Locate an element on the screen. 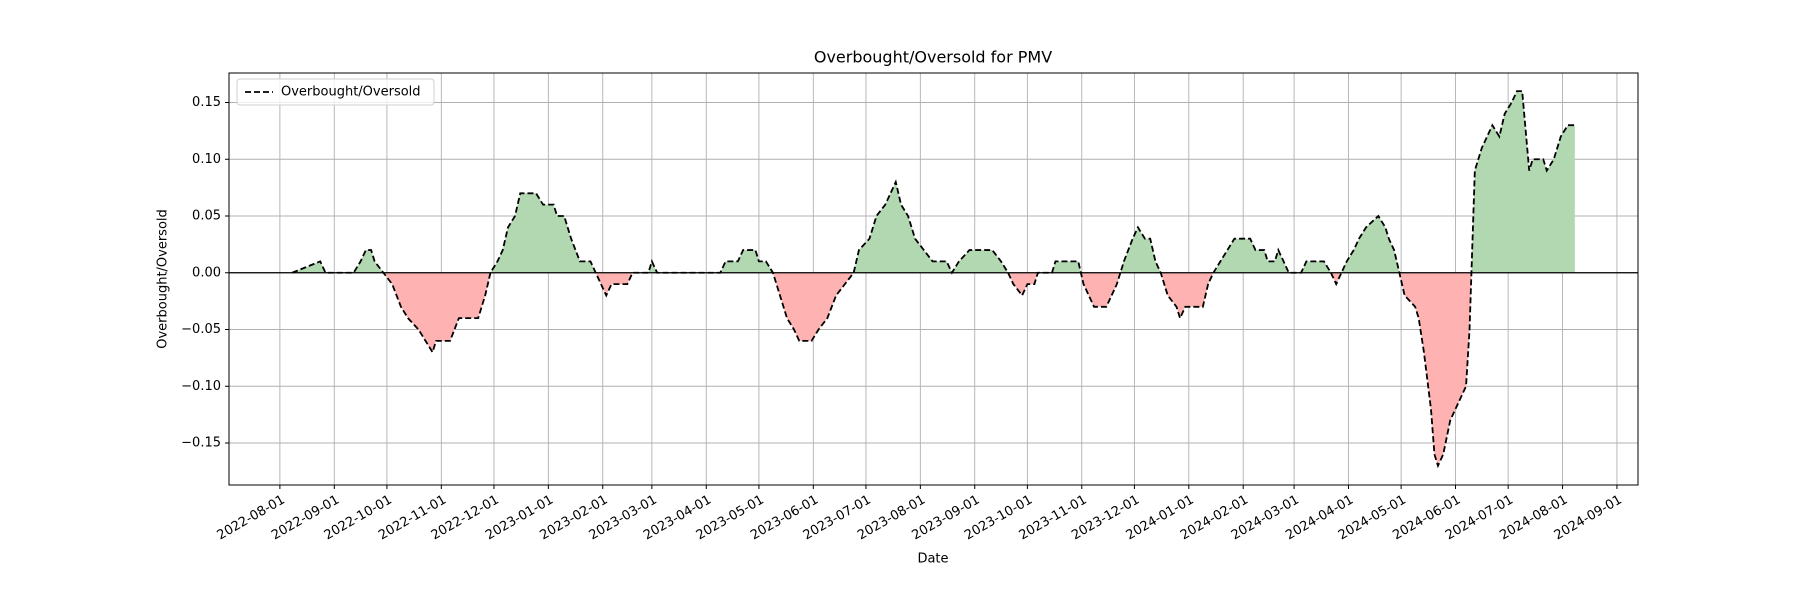 The height and width of the screenshot is (600, 1800). x-axis-label: Date is located at coordinates (932, 559).